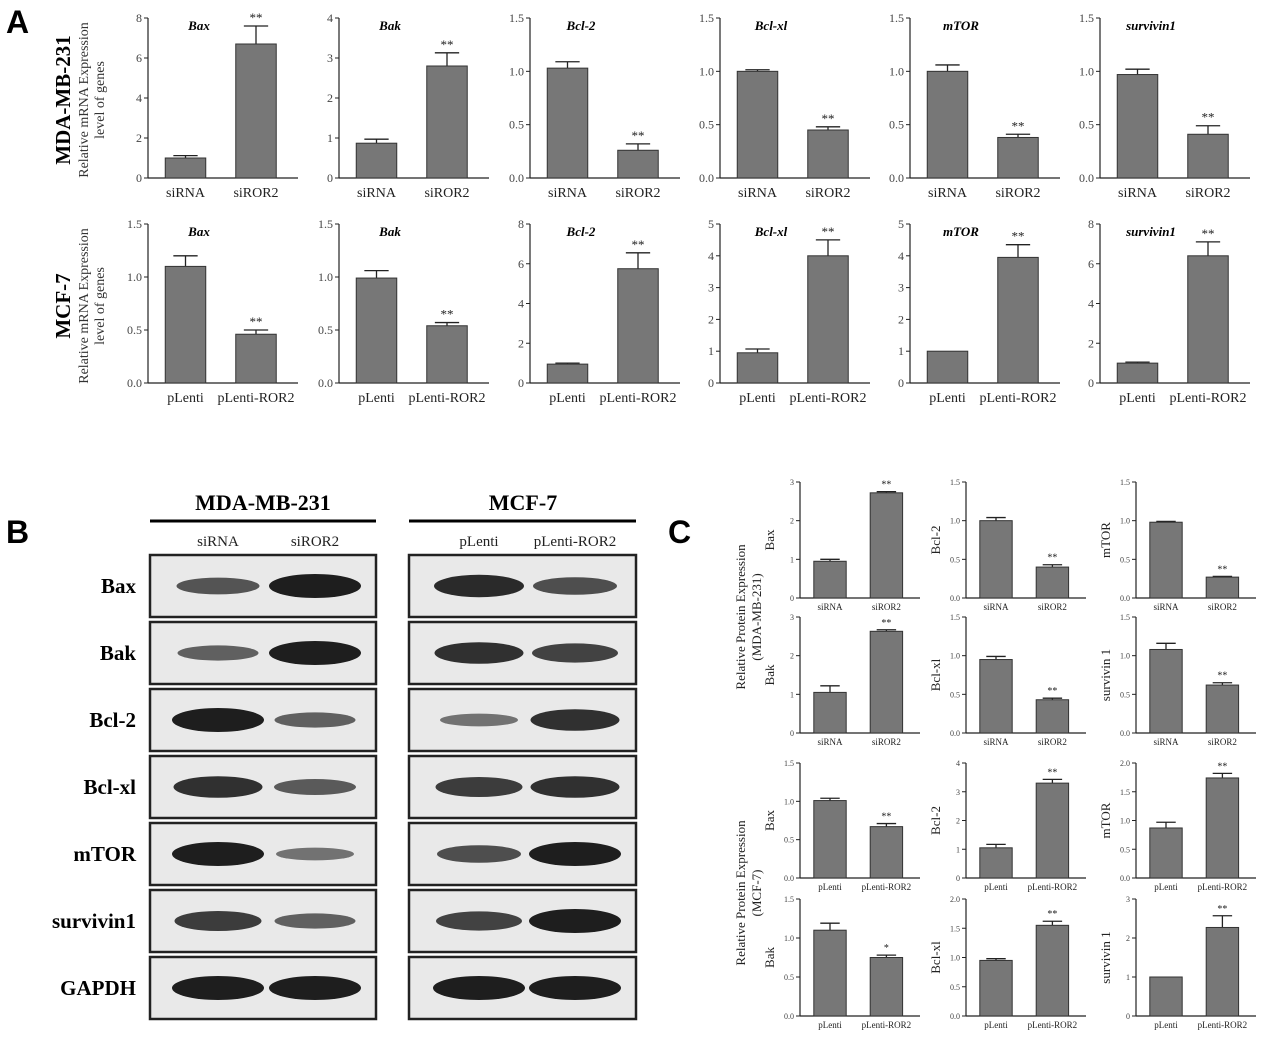 This screenshot has width=1271, height=1043. What do you see at coordinates (523, 502) in the screenshot?
I see `blot-group-title-mcf: MCF-7` at bounding box center [523, 502].